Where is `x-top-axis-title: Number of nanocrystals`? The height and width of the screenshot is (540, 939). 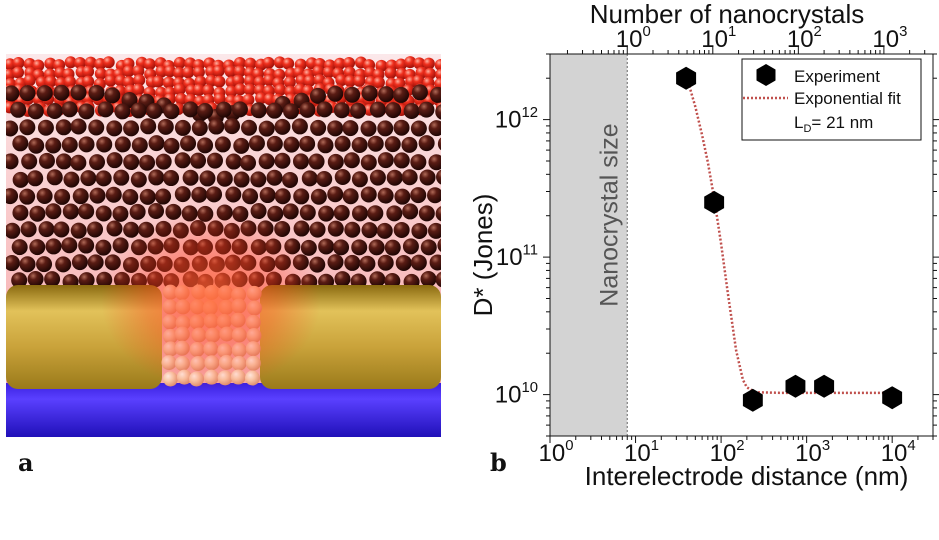
x-top-axis-title: Number of nanocrystals is located at coordinates (727, 14).